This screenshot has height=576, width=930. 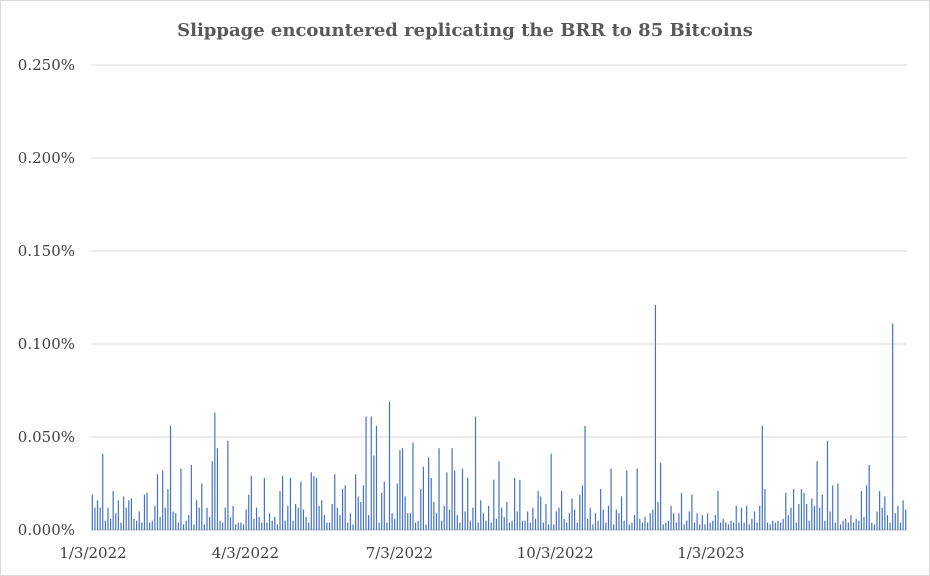 What do you see at coordinates (555, 553) in the screenshot?
I see `x-tick-label: 10/3/2022` at bounding box center [555, 553].